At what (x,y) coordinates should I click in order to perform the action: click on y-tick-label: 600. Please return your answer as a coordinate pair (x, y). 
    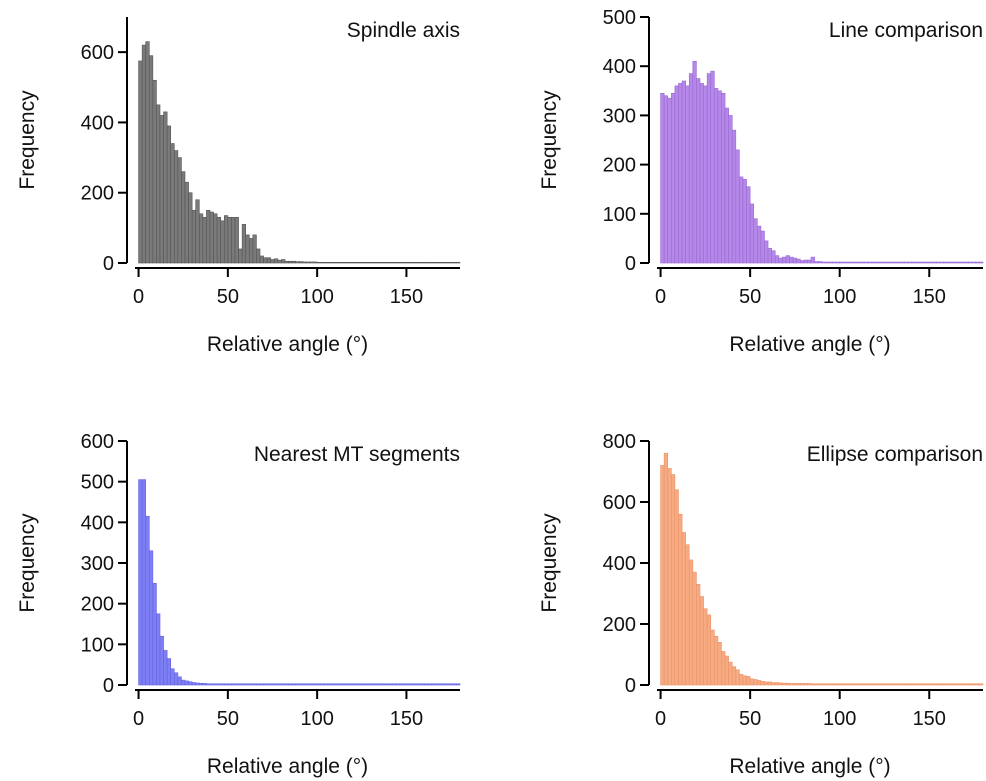
    Looking at the image, I should click on (97, 442).